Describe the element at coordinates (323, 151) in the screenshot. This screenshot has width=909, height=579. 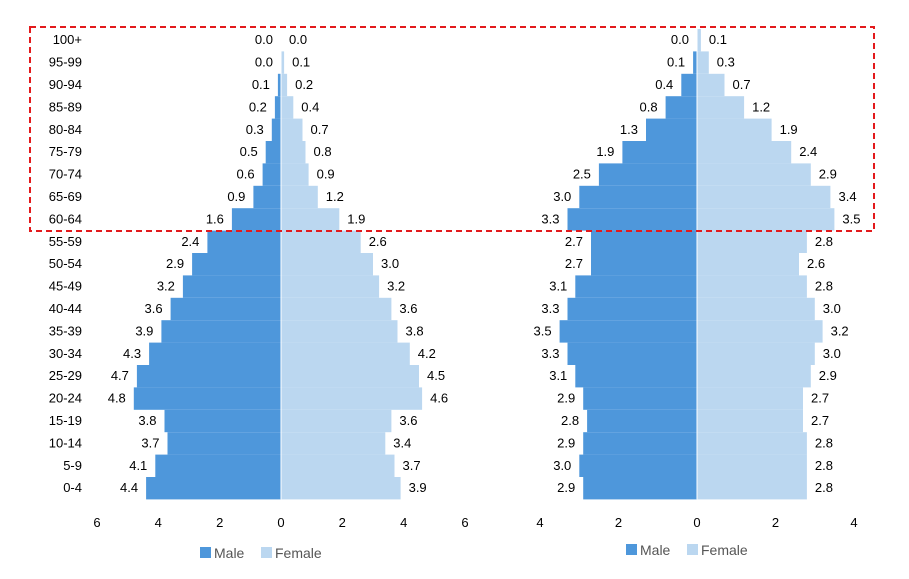
I see `female-value-label: 0.8` at that location.